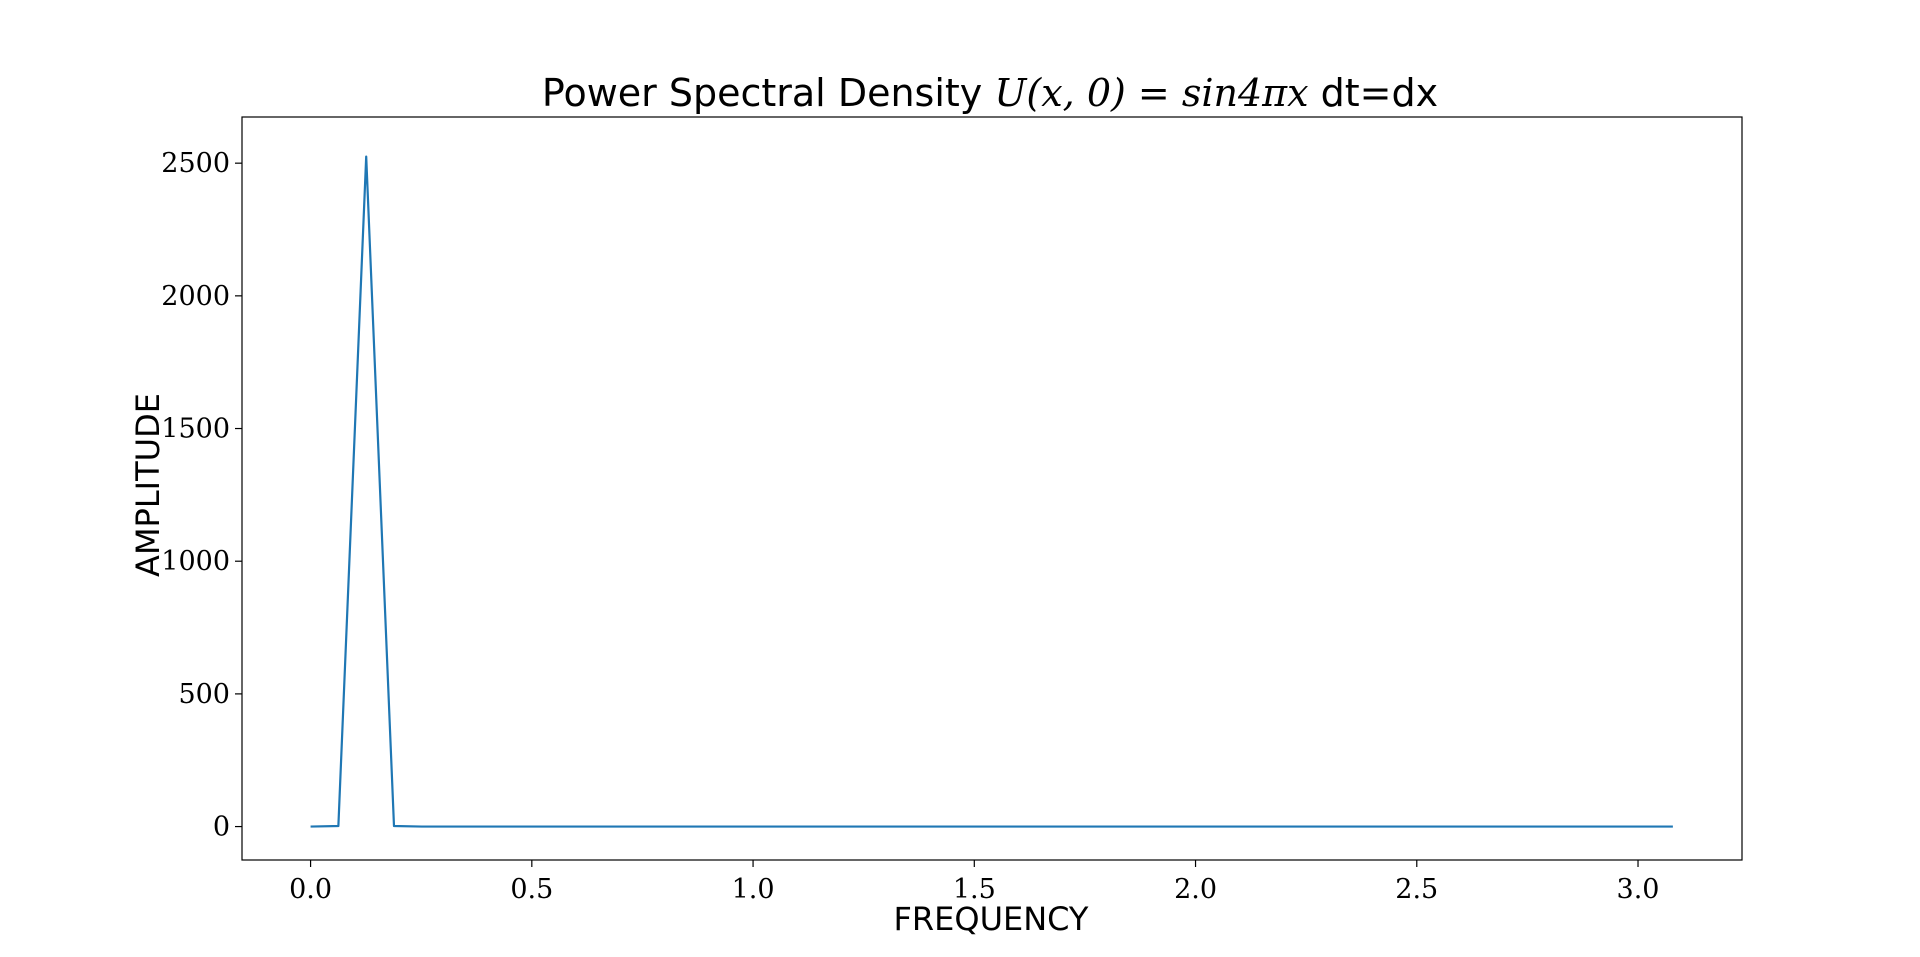 Image resolution: width=1920 pixels, height=957 pixels. What do you see at coordinates (1638, 889) in the screenshot?
I see `x-tick-label: 3.0` at bounding box center [1638, 889].